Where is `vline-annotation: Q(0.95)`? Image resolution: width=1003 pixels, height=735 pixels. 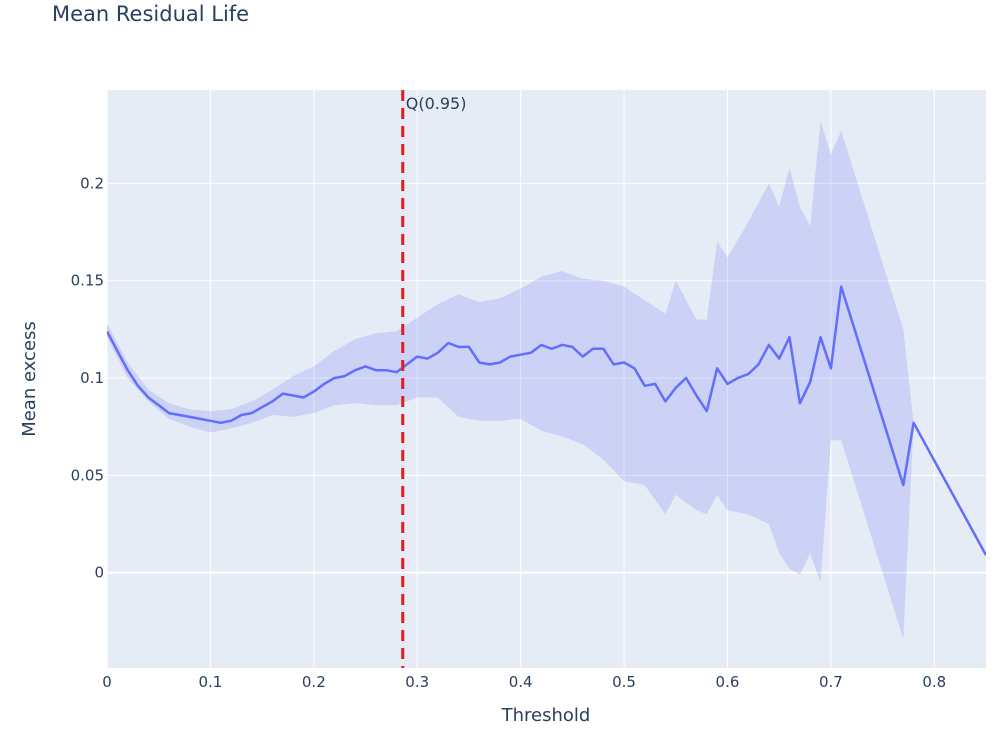
vline-annotation: Q(0.95) is located at coordinates (436, 103).